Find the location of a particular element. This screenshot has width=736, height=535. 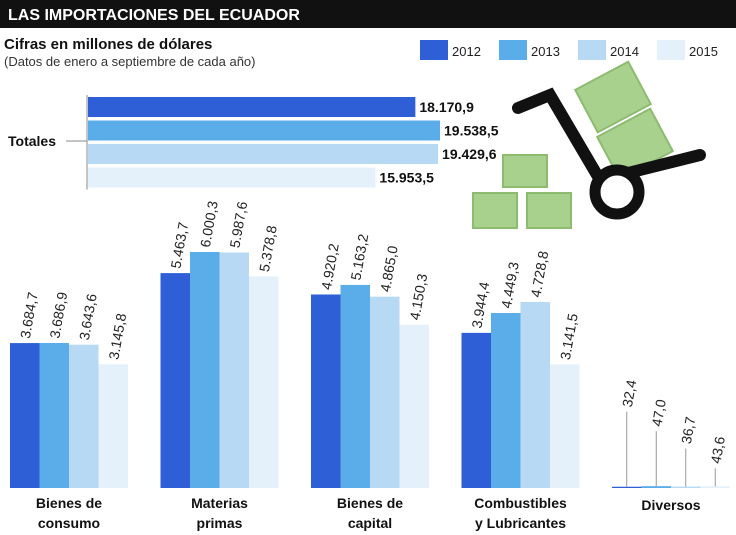

value-label: 4.728,8 is located at coordinates (539, 274).